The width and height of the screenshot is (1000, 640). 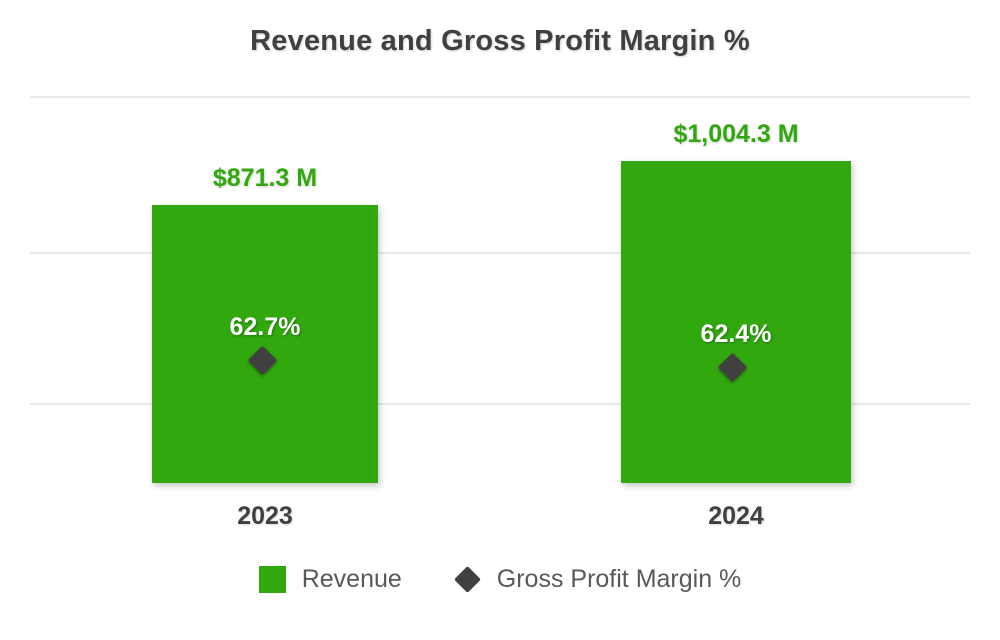 What do you see at coordinates (736, 516) in the screenshot?
I see `x-axis-label-2024: 2024` at bounding box center [736, 516].